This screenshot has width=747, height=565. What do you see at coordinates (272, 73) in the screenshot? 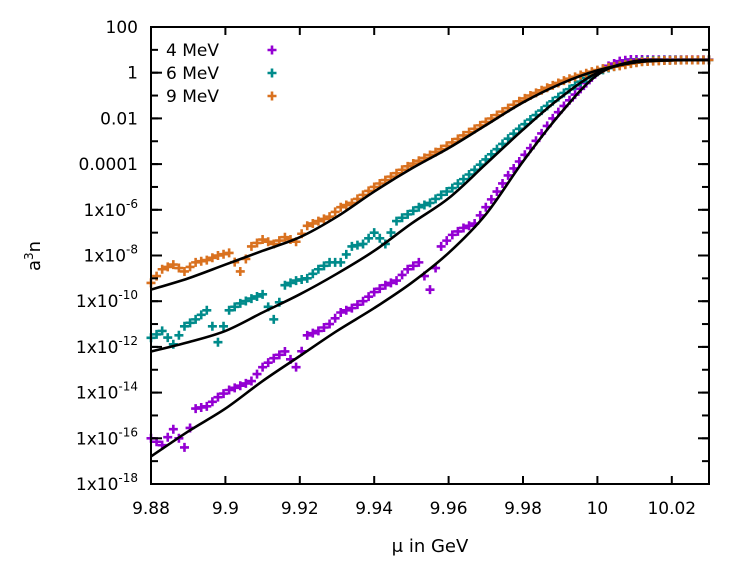
I see `legend-marker` at bounding box center [272, 73].